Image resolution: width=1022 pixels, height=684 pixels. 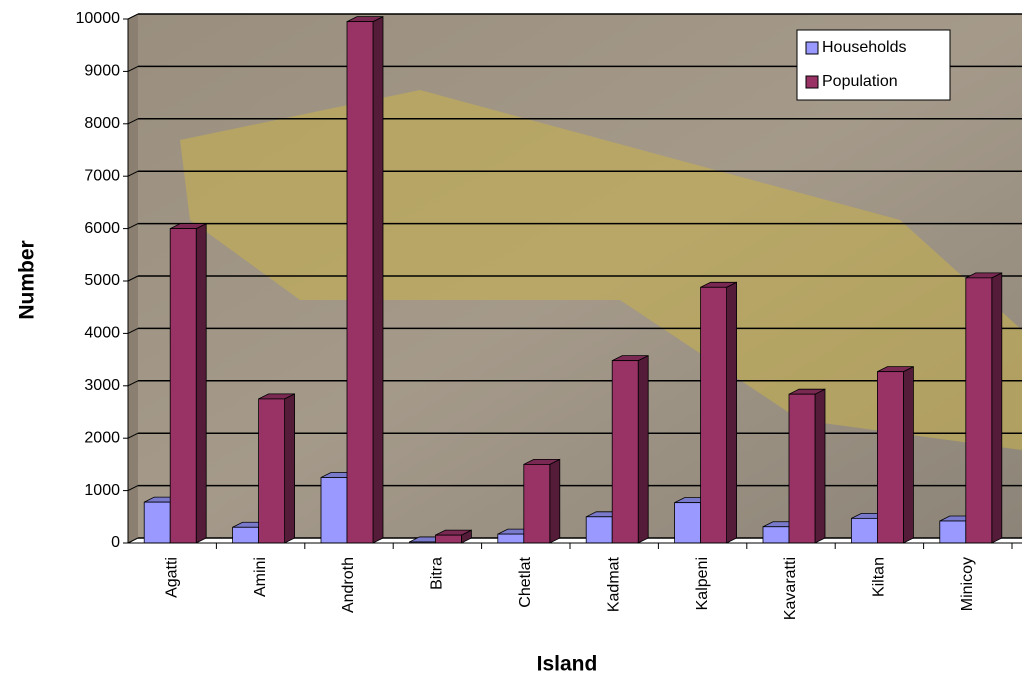 I want to click on legend-label: Households, so click(x=864, y=47).